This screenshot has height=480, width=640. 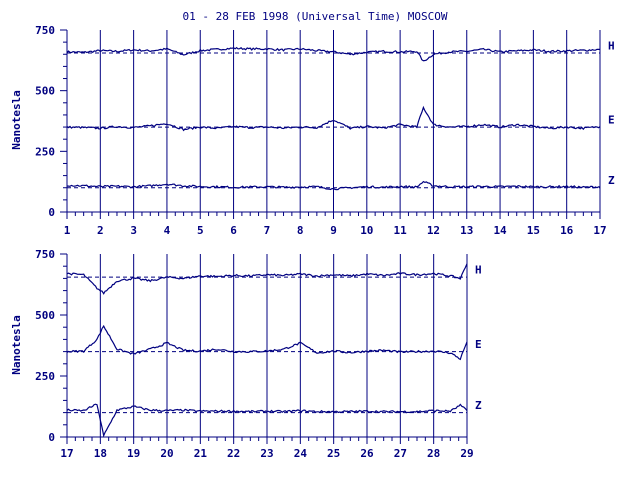 What do you see at coordinates (500, 230) in the screenshot?
I see `x-tick-label: 14` at bounding box center [500, 230].